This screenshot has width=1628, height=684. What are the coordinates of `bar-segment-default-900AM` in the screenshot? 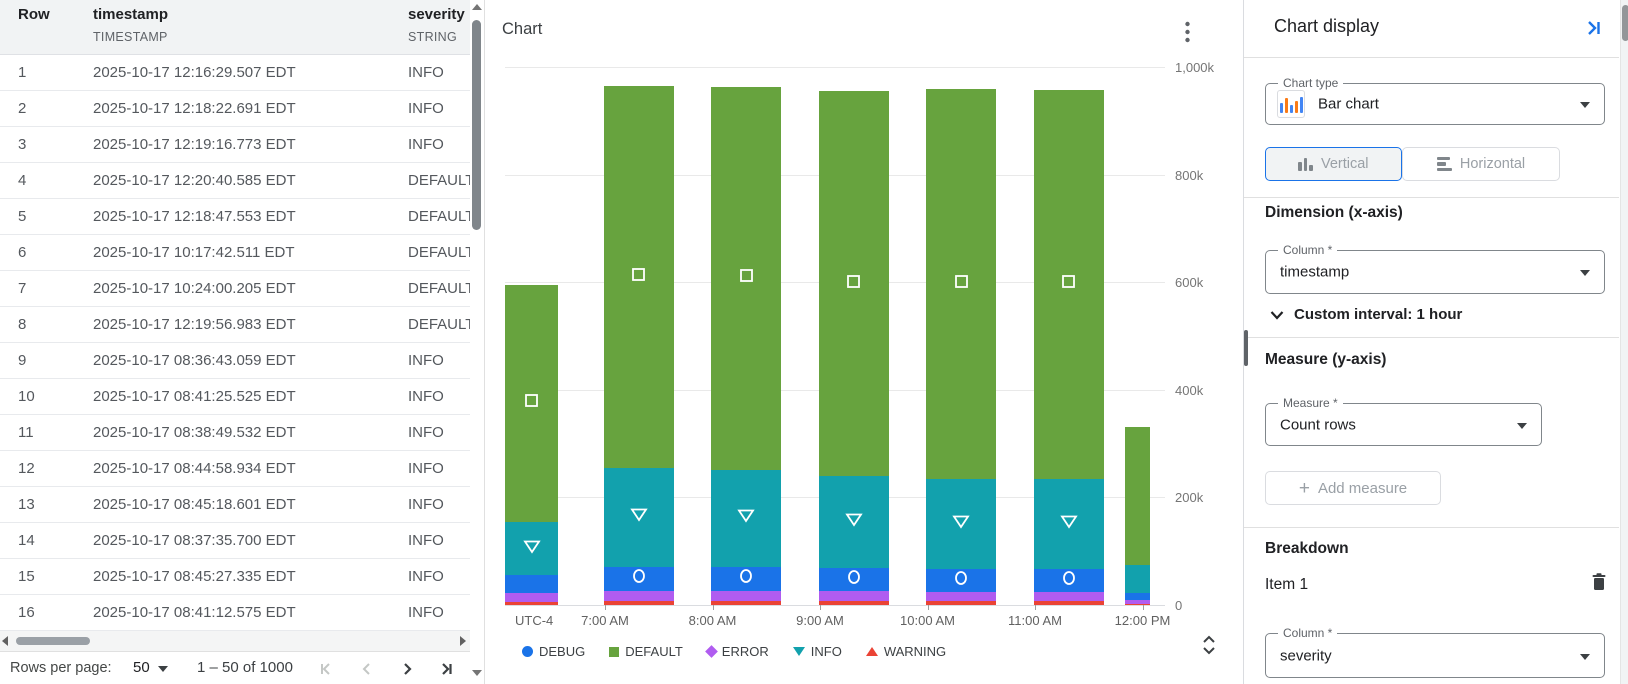 It's located at (853, 283).